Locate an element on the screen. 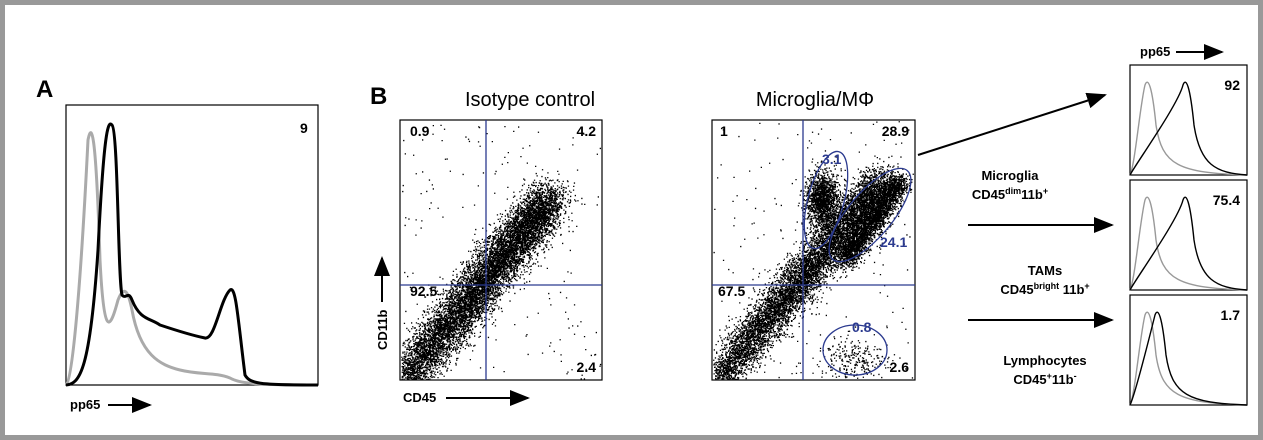 Image resolution: width=1263 pixels, height=440 pixels. gate-value: 24.1 is located at coordinates (893, 242).